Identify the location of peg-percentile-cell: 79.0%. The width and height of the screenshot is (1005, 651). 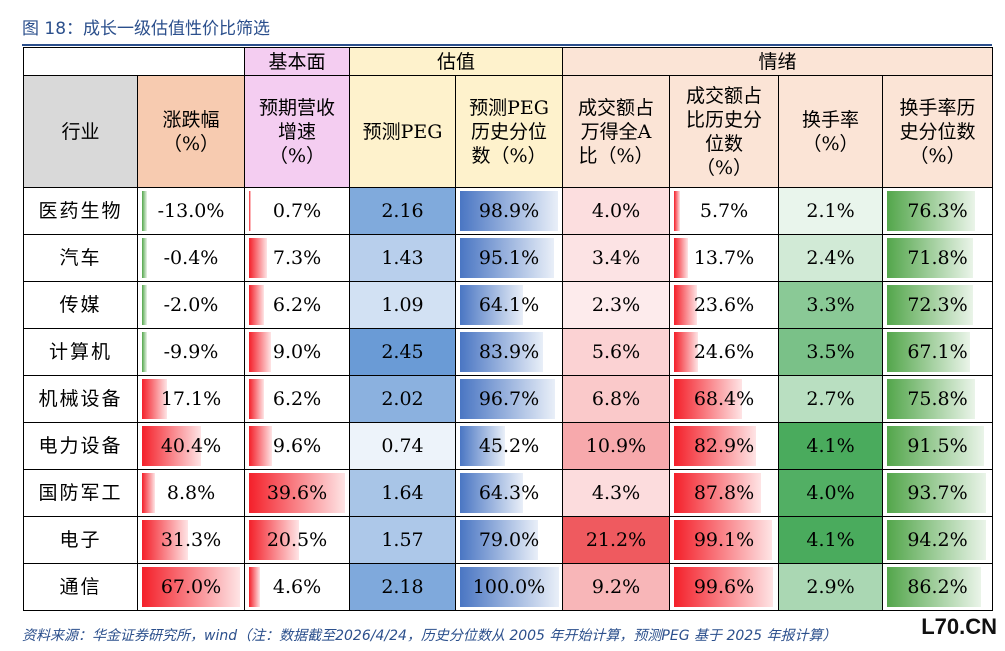
(509, 540).